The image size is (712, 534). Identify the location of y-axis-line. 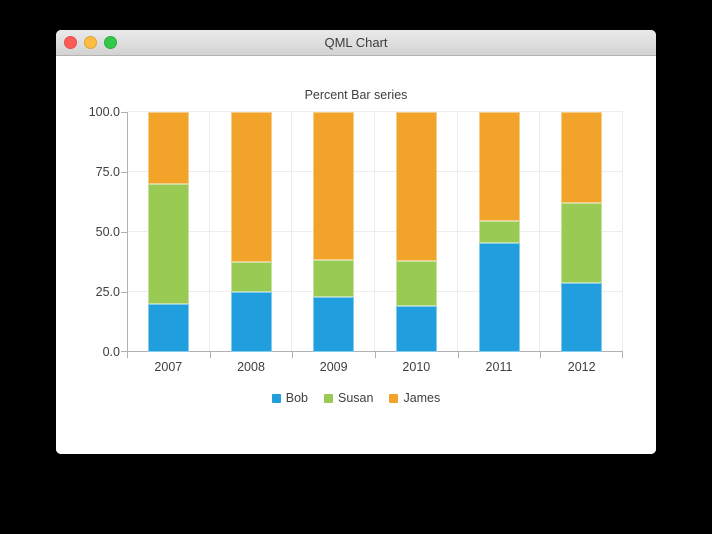
(127, 232).